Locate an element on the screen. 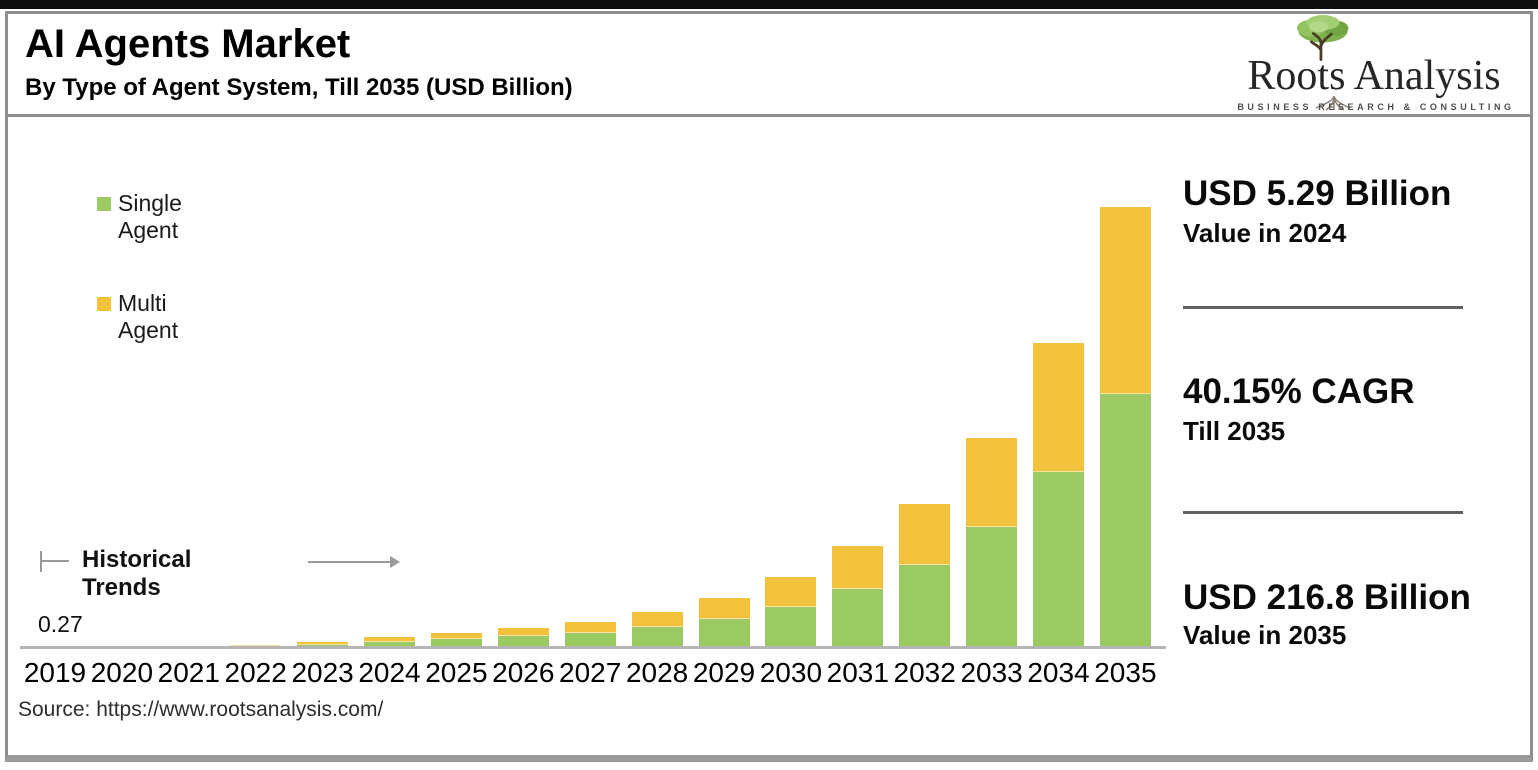  single-agent-segment-2028 is located at coordinates (657, 637).